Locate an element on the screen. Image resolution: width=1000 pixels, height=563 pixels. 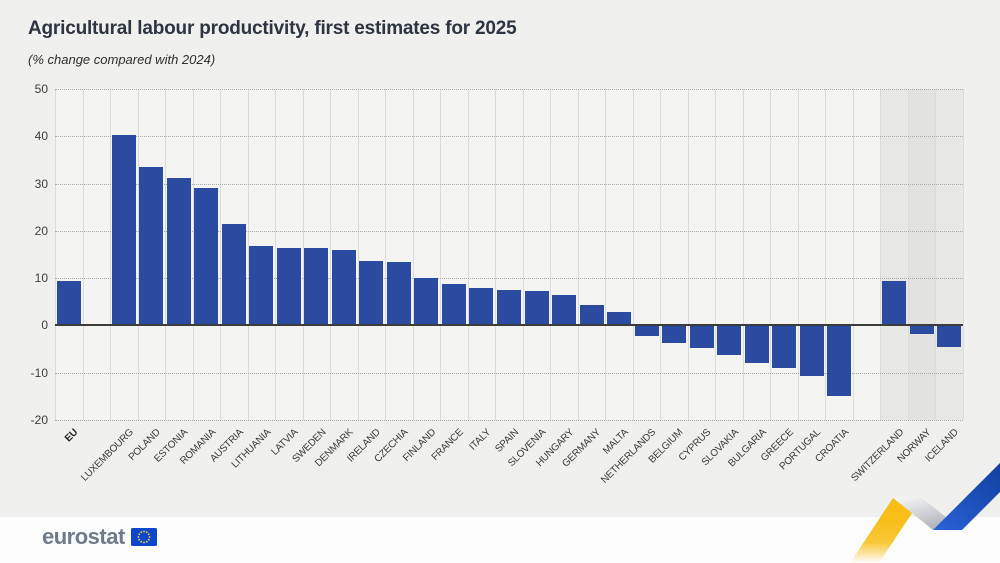
footer-band: eurostat is located at coordinates (500, 540).